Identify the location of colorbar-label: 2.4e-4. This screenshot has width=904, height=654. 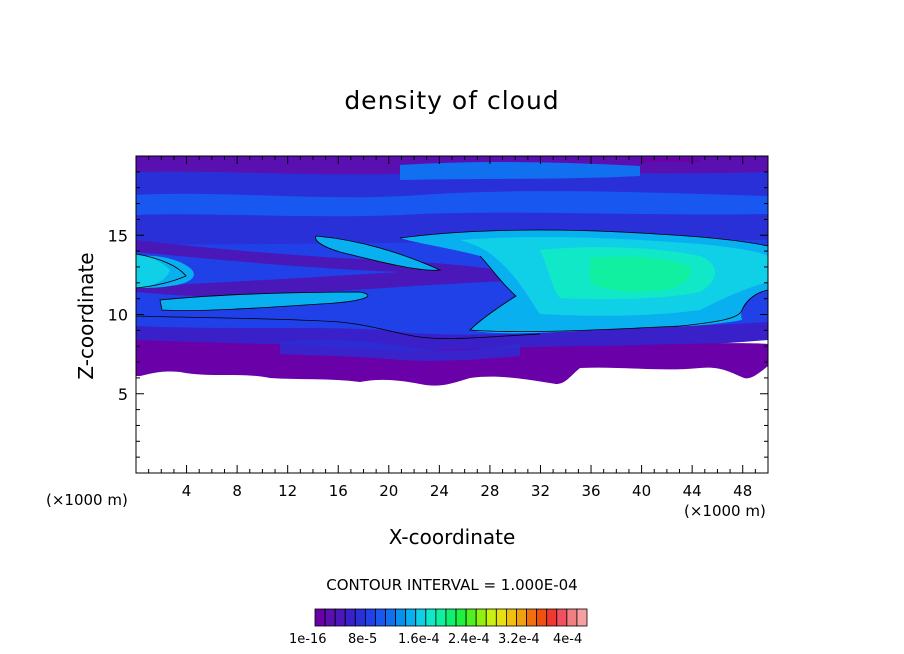
(469, 639).